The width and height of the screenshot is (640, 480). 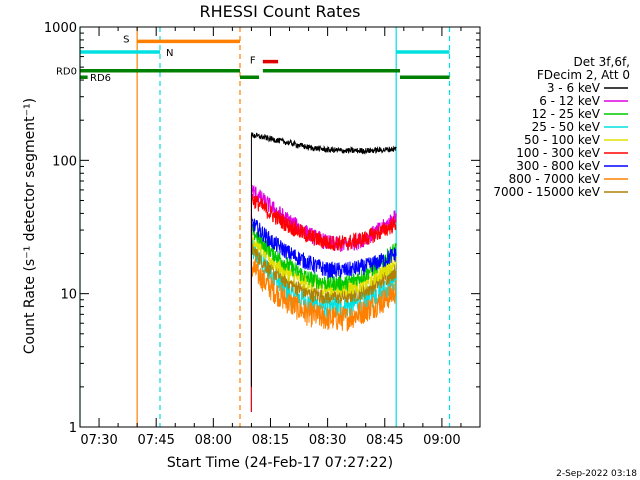 What do you see at coordinates (213, 440) in the screenshot?
I see `x-tick-label: 08:00` at bounding box center [213, 440].